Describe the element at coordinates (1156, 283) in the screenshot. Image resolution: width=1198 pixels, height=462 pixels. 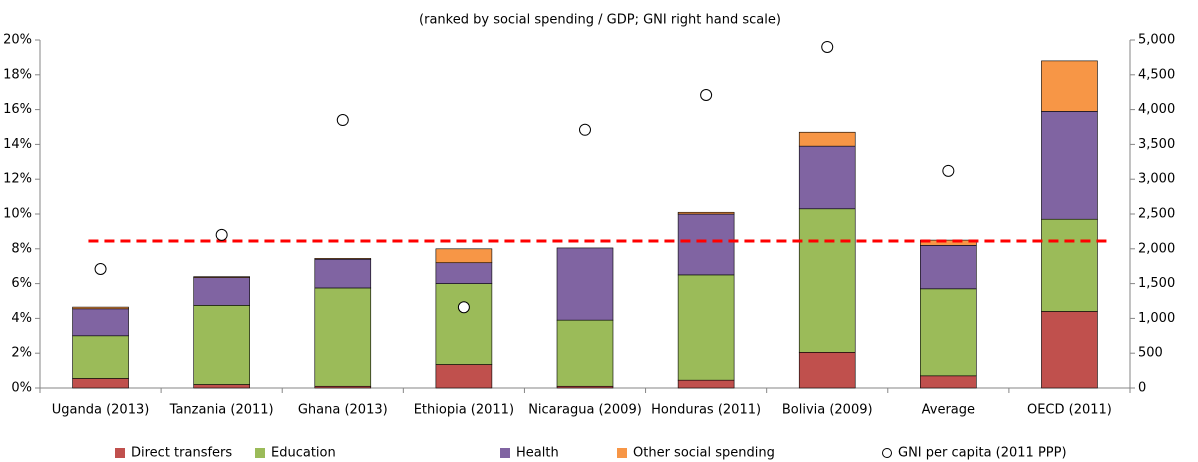
I see `y2-tick-label: 1,500` at that location.